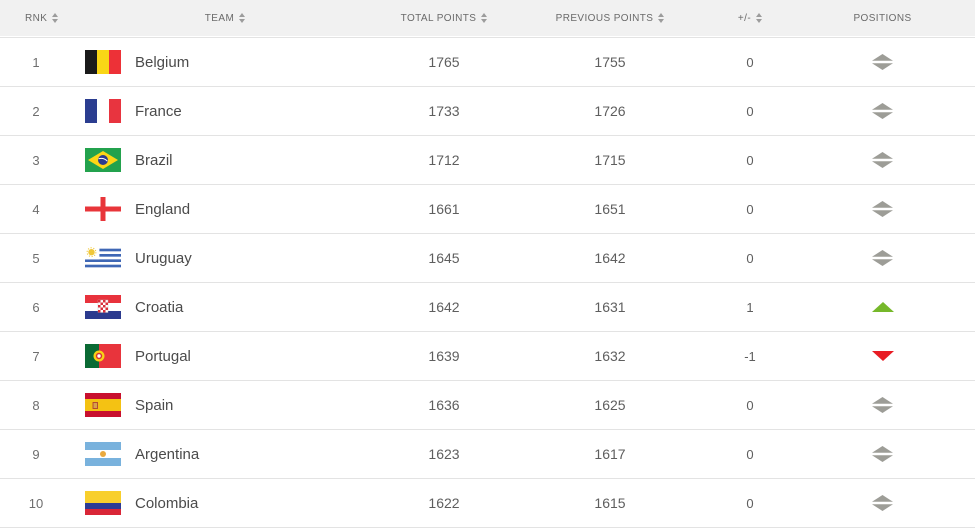  What do you see at coordinates (438, 18) in the screenshot?
I see `column-header-total-points-label: TOTAL POINTS` at bounding box center [438, 18].